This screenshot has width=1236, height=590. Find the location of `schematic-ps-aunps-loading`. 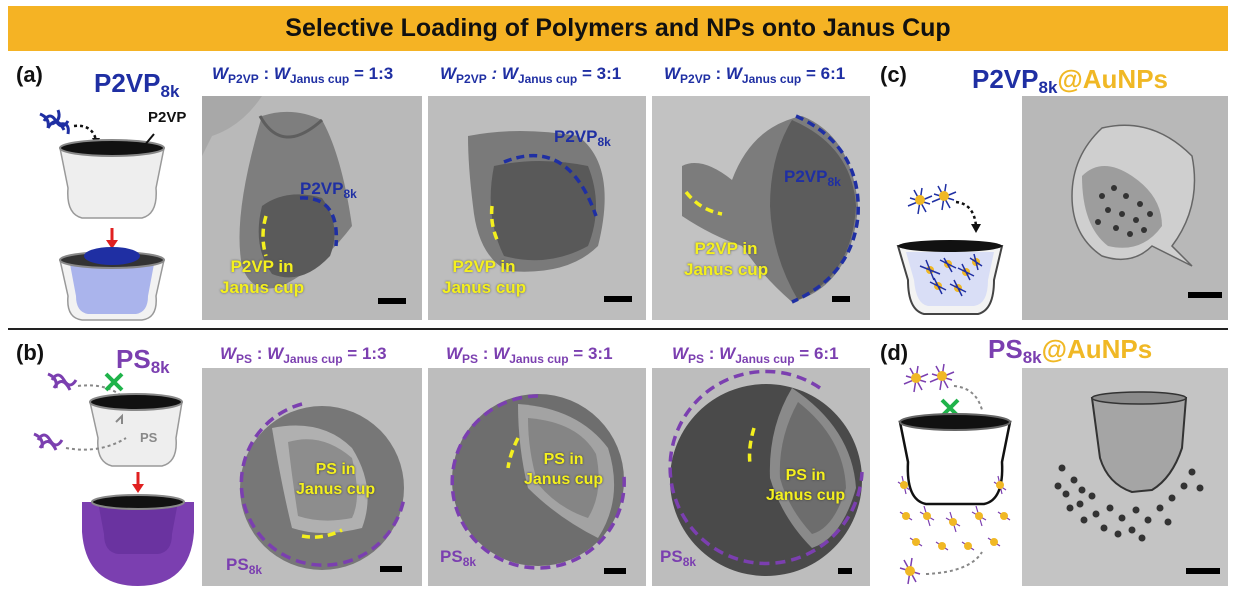

schematic-ps-aunps-loading is located at coordinates (954, 474).